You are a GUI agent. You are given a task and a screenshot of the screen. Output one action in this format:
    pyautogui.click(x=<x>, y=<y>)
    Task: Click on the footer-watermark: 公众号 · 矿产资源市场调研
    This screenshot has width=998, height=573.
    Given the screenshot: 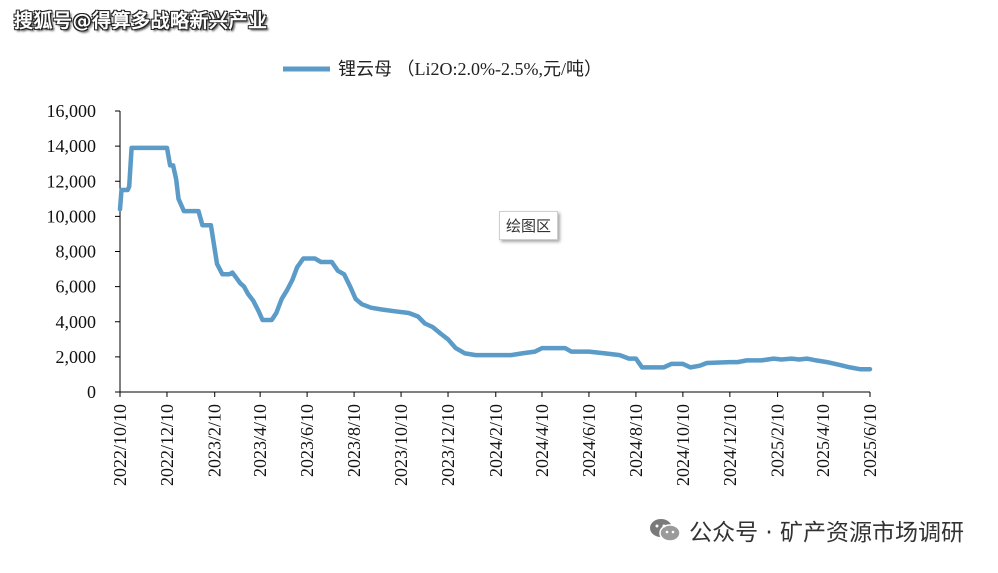 What is the action you would take?
    pyautogui.click(x=806, y=530)
    